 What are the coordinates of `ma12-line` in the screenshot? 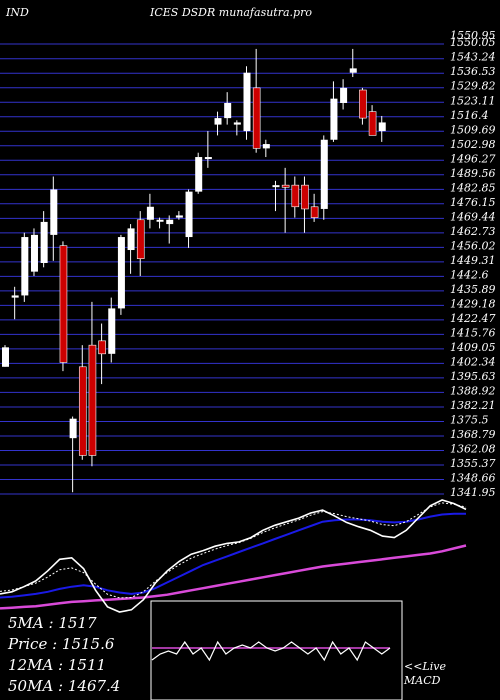 It's located at (233, 555).